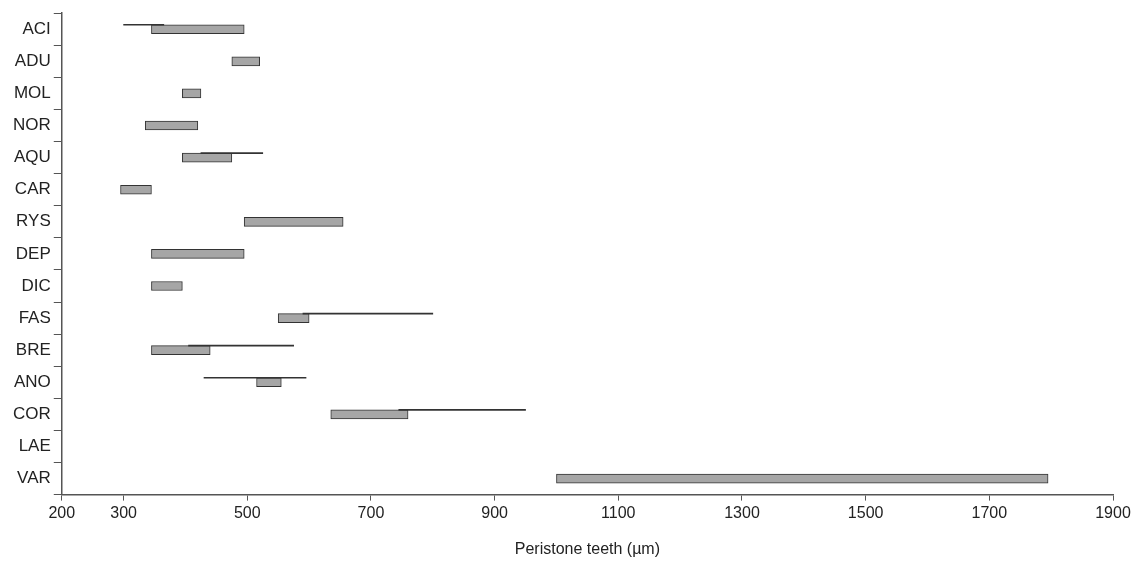  I want to click on x-tick-label: 900, so click(495, 512).